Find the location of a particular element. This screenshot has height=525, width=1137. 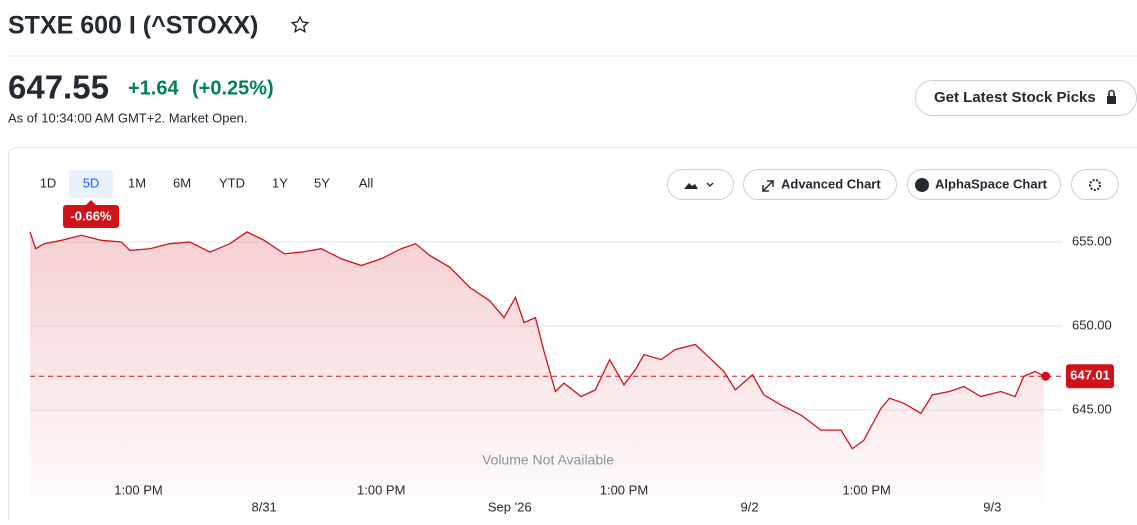

range-button: 5D is located at coordinates (91, 182).